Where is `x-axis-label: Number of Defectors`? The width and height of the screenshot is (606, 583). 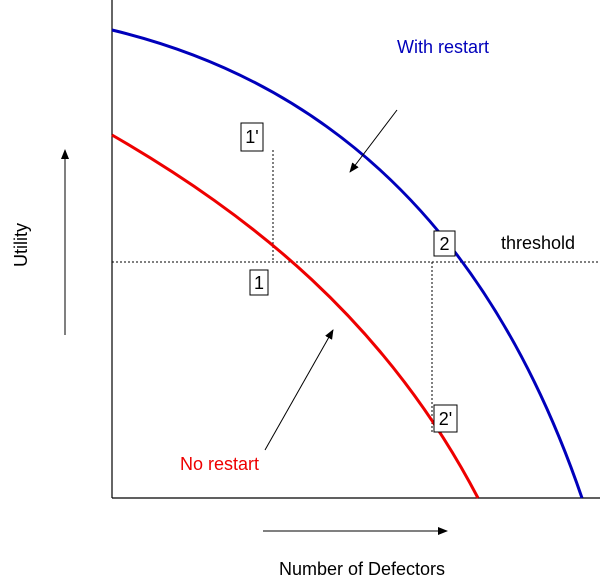 x-axis-label: Number of Defectors is located at coordinates (362, 569).